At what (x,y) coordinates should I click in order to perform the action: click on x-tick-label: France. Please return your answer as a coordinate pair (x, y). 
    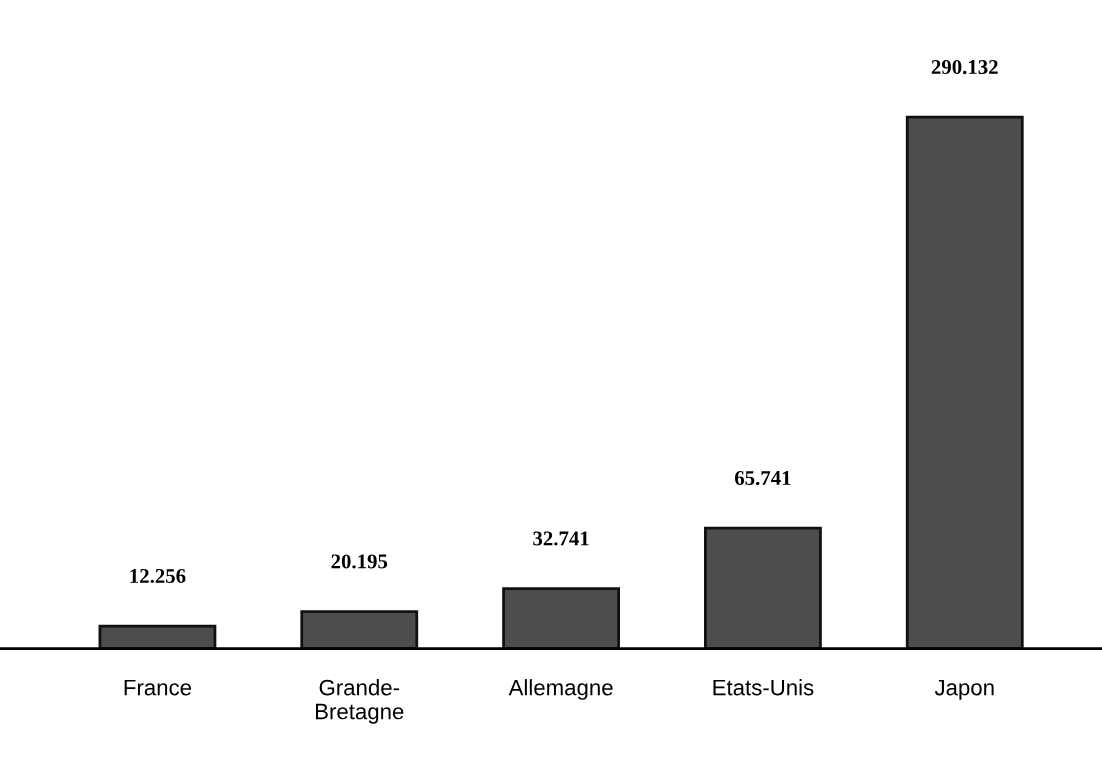
    Looking at the image, I should click on (158, 687).